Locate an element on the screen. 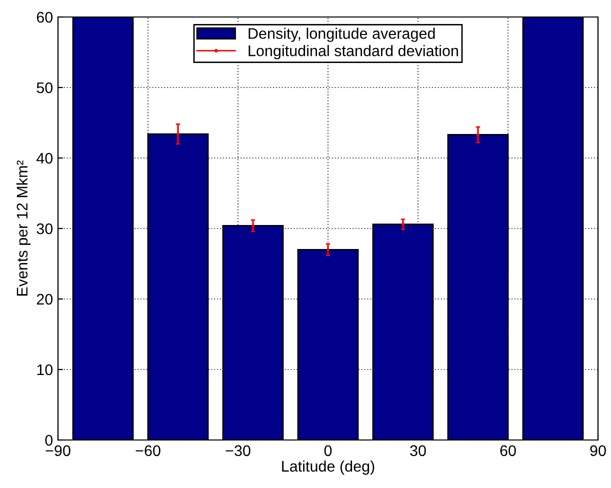 This screenshot has height=488, width=611. x-tick-label: 90 is located at coordinates (598, 450).